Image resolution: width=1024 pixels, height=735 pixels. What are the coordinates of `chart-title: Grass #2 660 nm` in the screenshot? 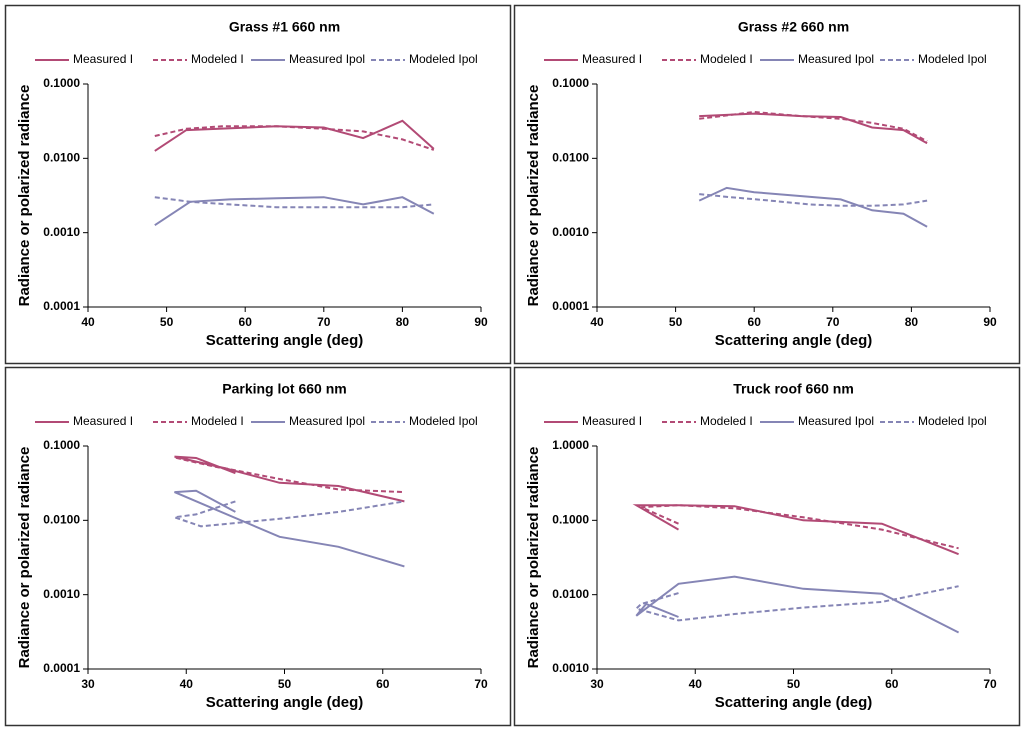 It's located at (793, 27).